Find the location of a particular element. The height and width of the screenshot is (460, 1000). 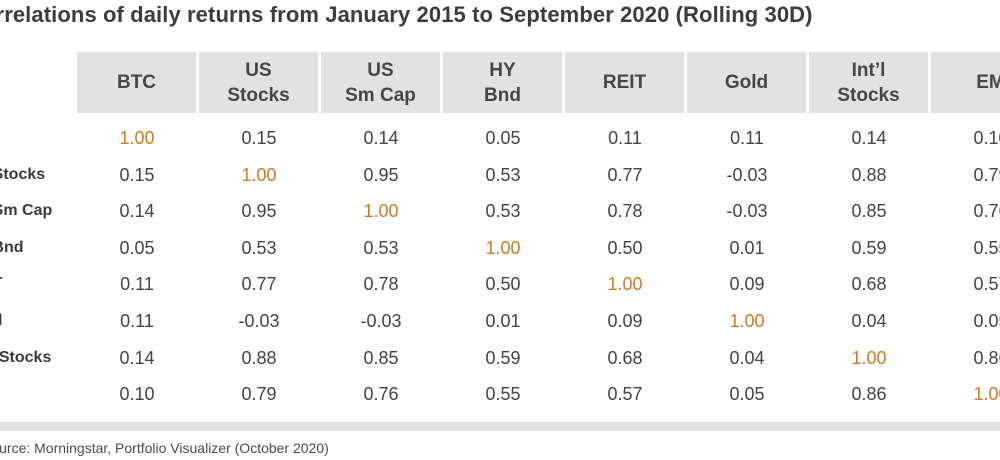

column-header: US Stocks is located at coordinates (258, 82).